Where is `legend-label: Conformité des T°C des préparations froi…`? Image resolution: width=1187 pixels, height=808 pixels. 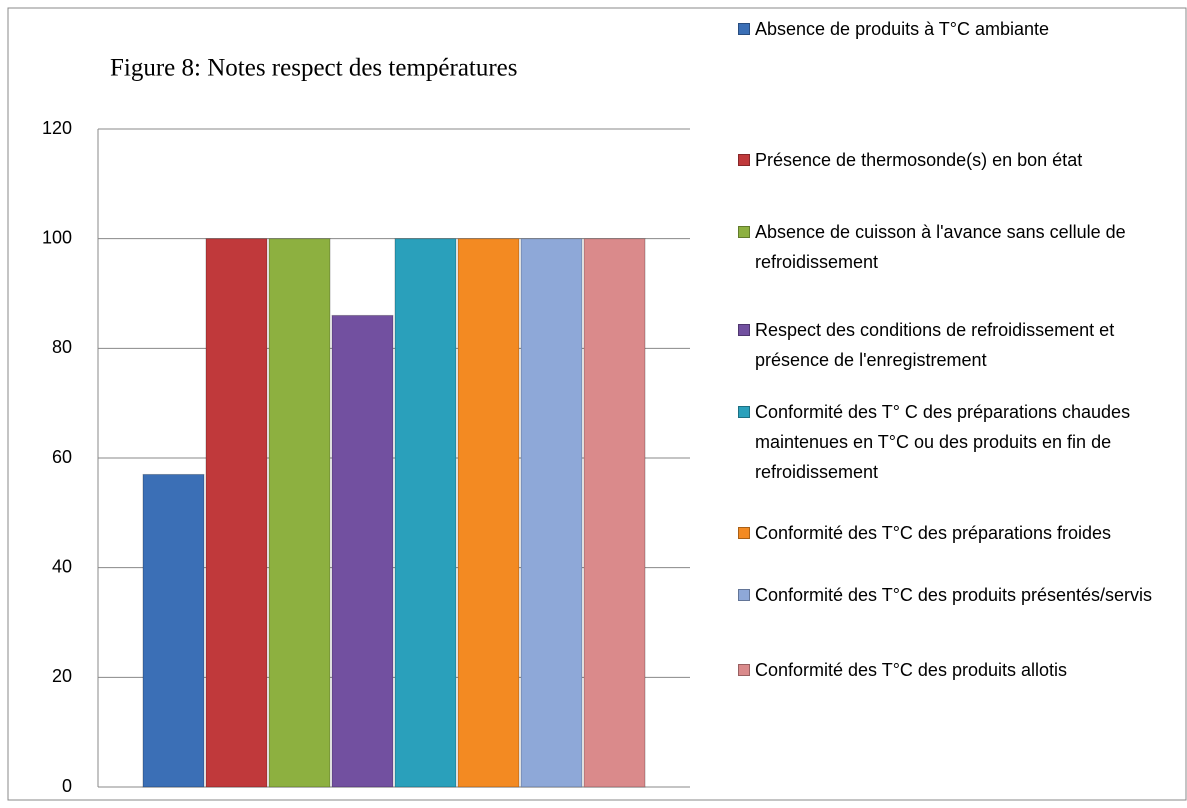 legend-label: Conformité des T°C des préparations froi… is located at coordinates (933, 533).